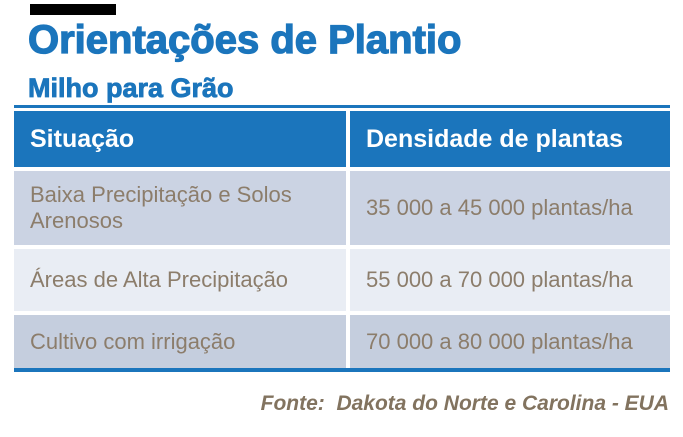 Image resolution: width=683 pixels, height=437 pixels. Describe the element at coordinates (131, 88) in the screenshot. I see `page-subtitle: Milho para Grão` at that location.